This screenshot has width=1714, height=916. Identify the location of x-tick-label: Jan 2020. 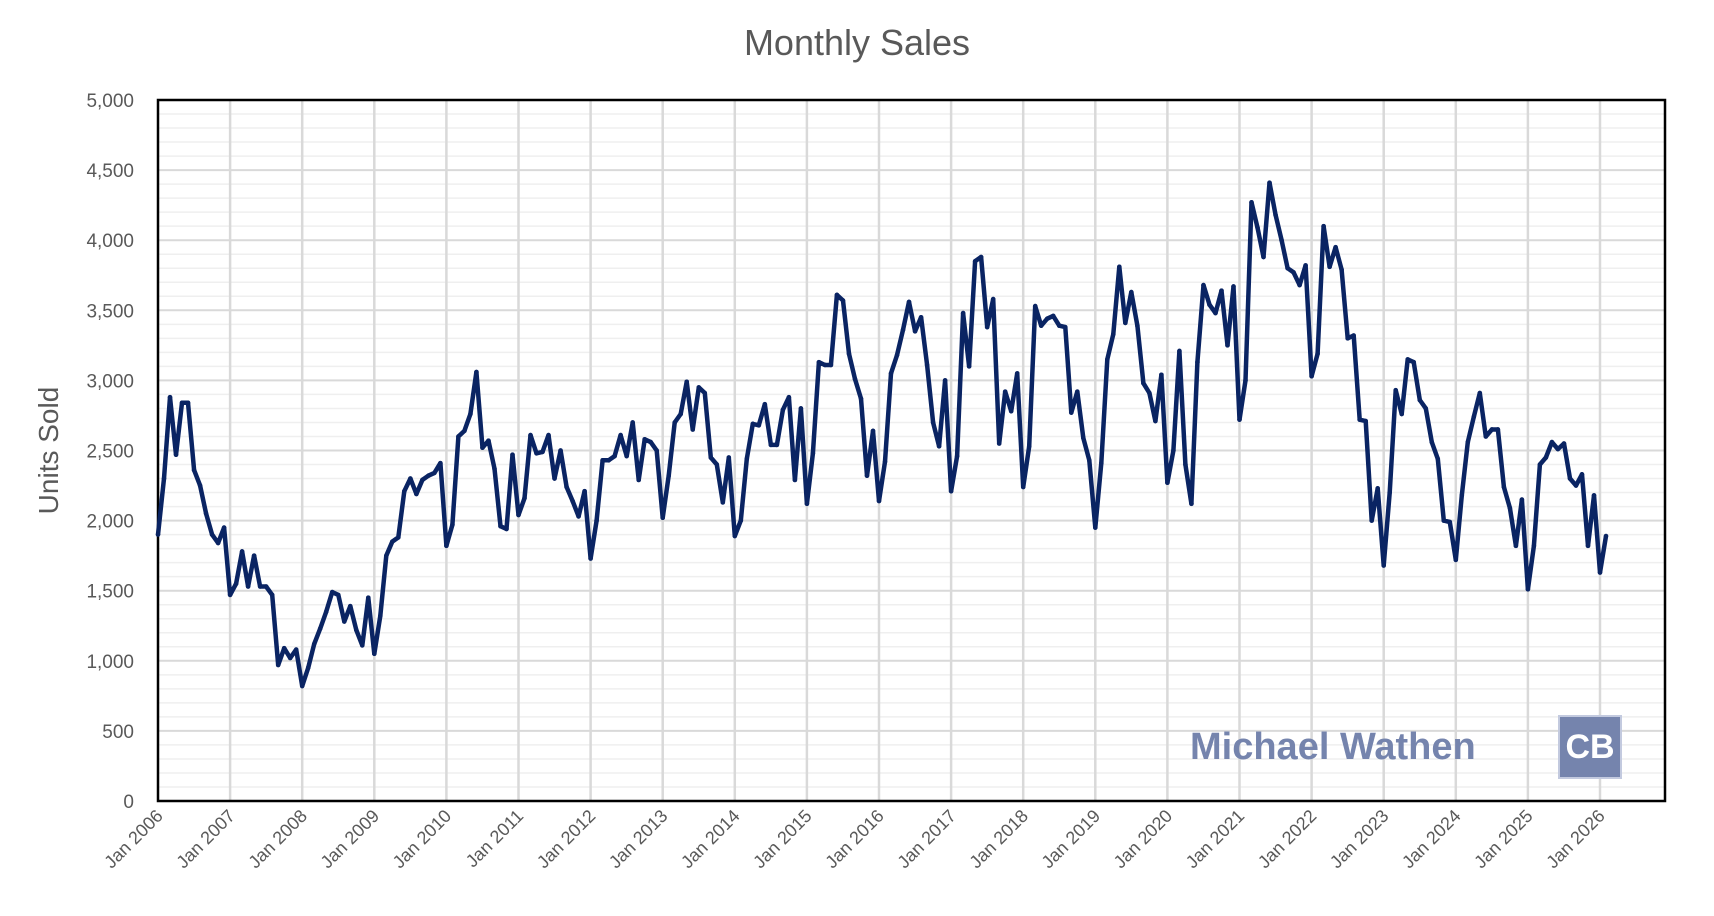
(1143, 839).